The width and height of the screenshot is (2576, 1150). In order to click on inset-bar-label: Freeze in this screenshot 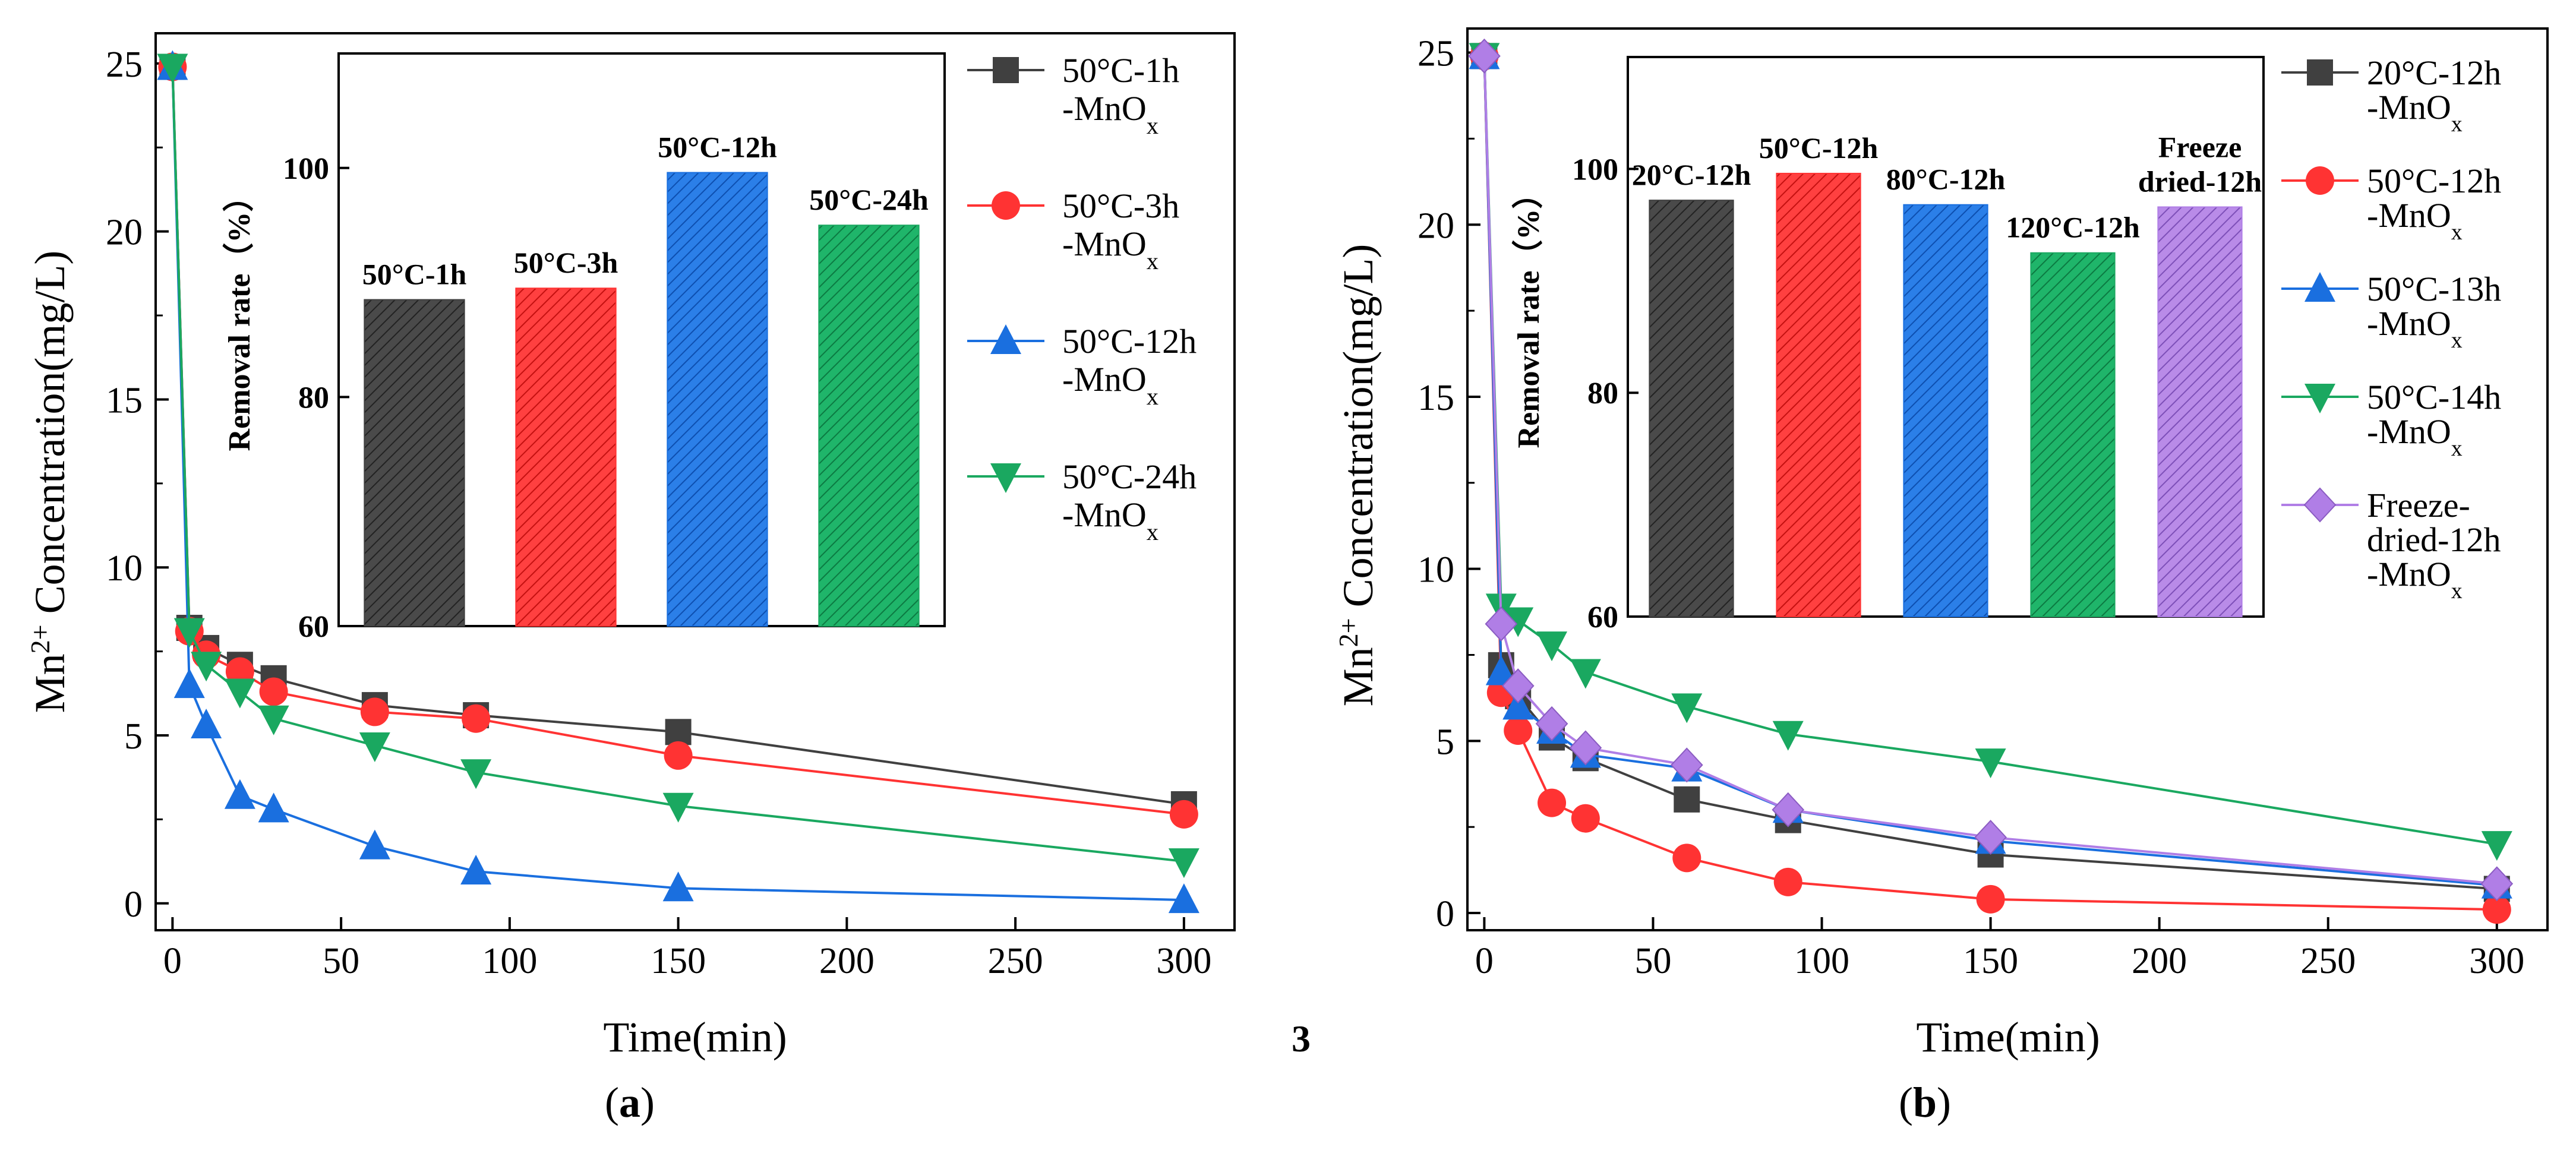, I will do `click(2200, 147)`.